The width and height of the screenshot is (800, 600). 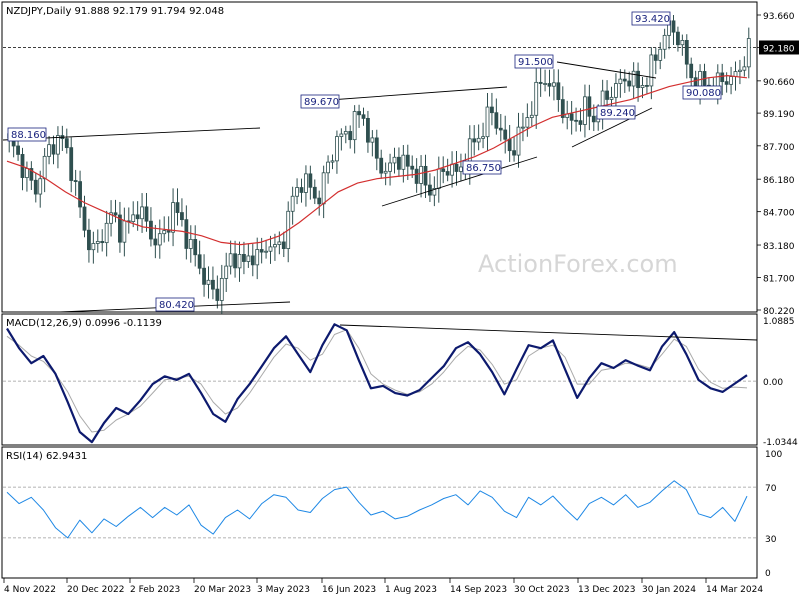 I want to click on price-y-label: 86.180, so click(x=779, y=181).